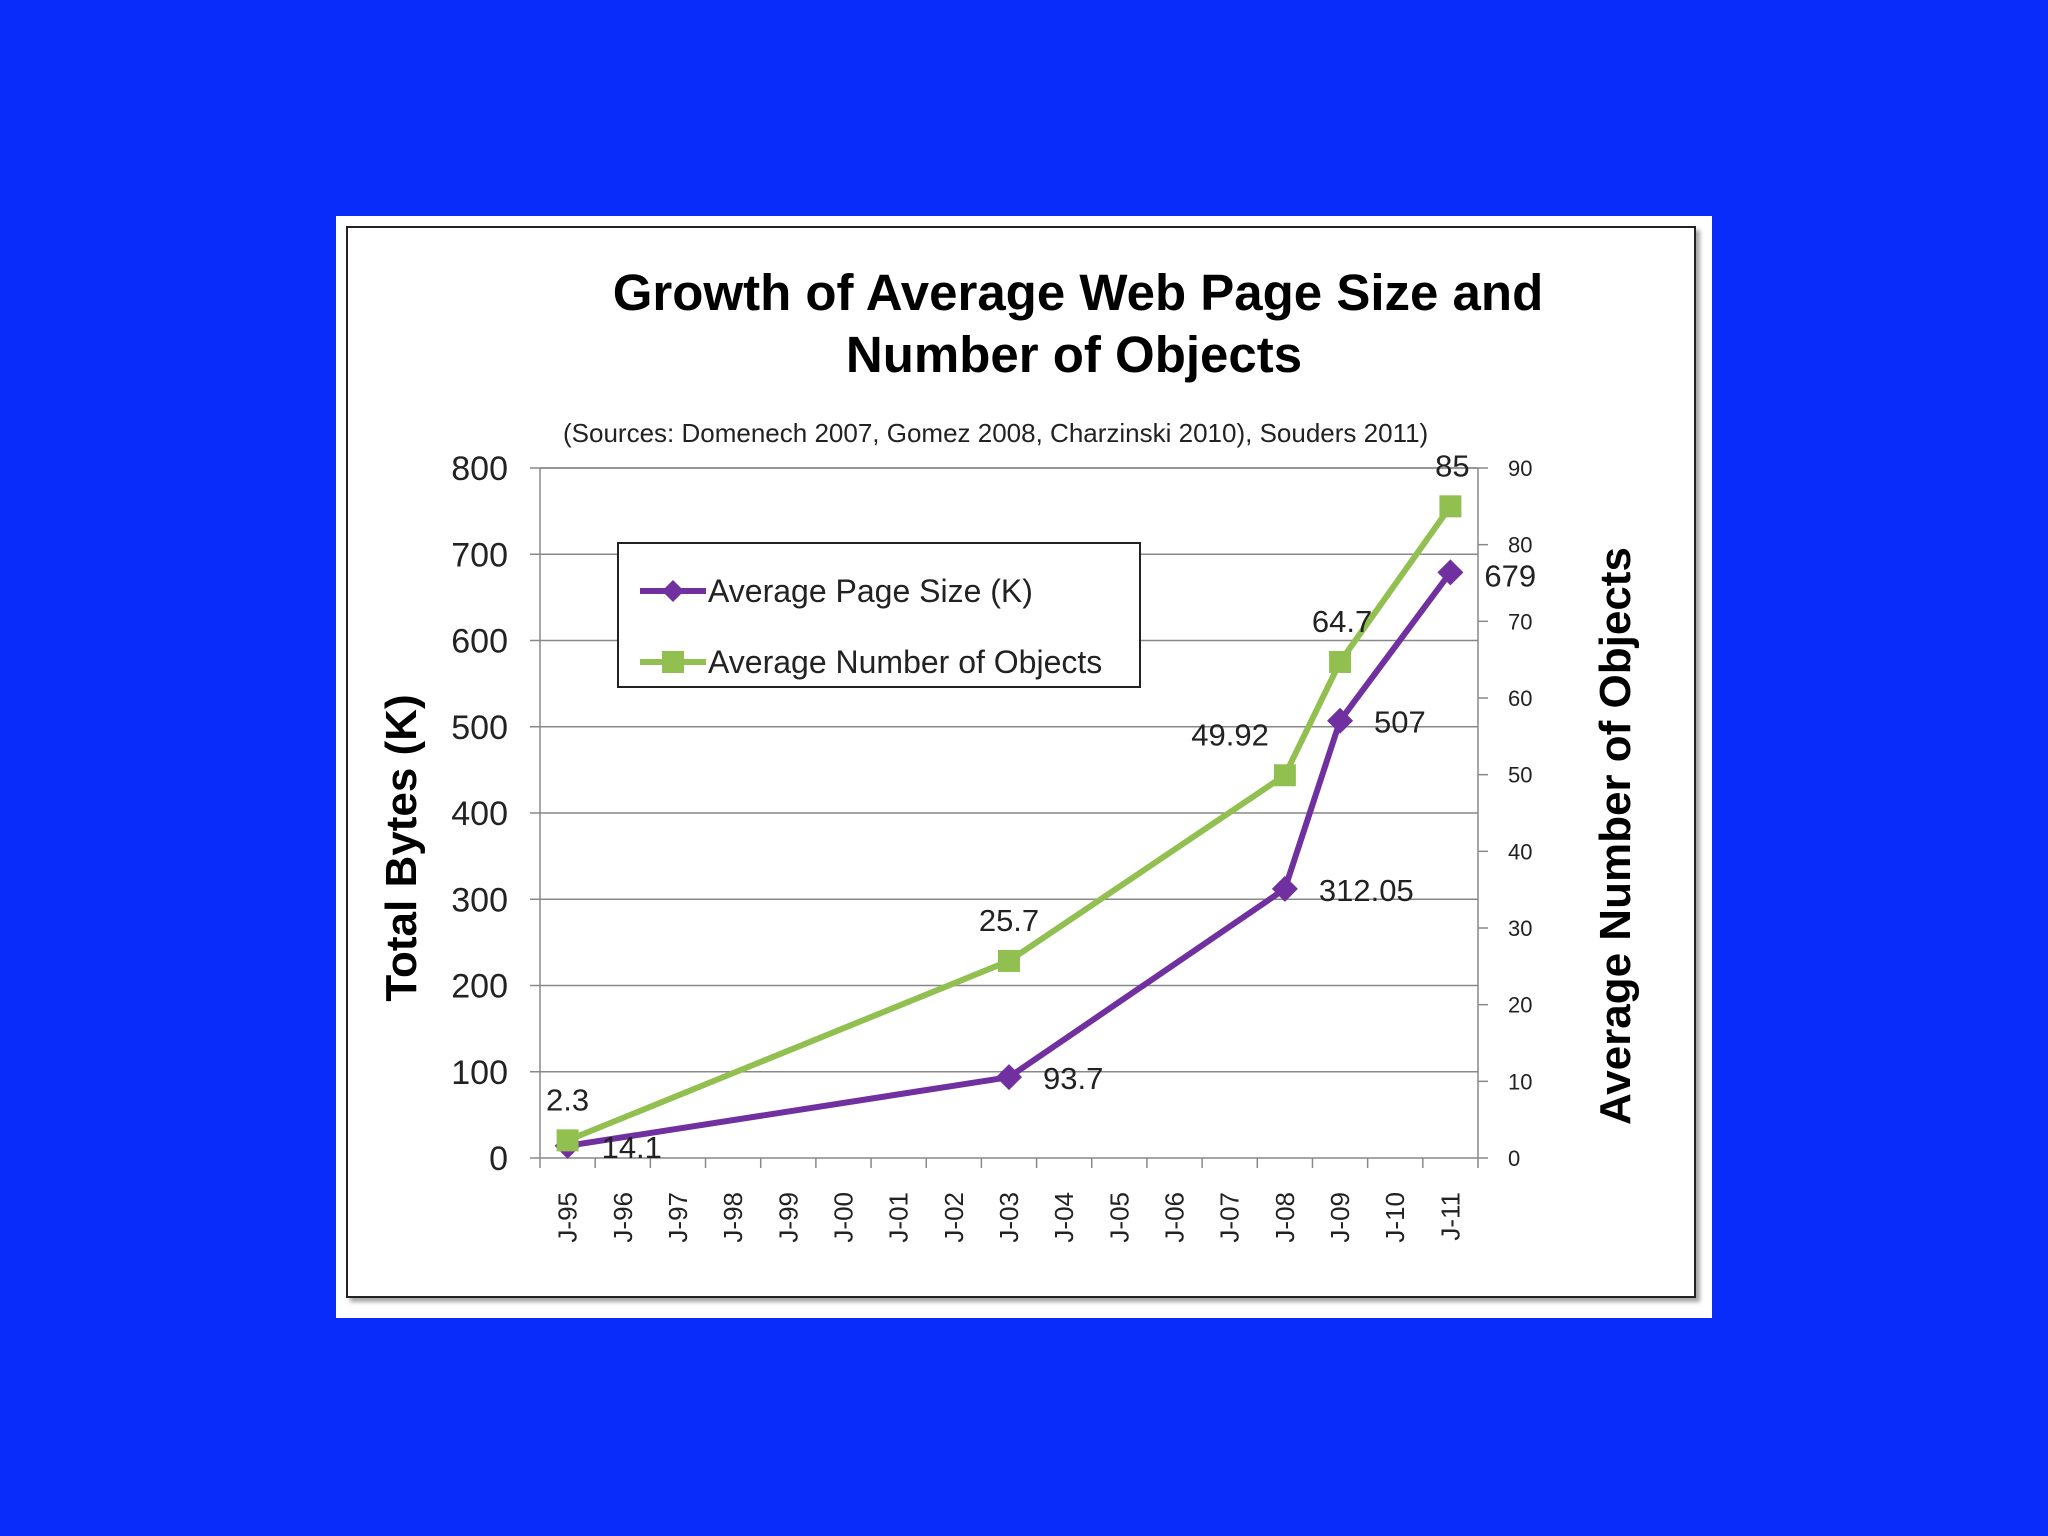 This screenshot has width=2048, height=1536. What do you see at coordinates (1074, 354) in the screenshot?
I see `chart-title-line2: Number of Objects` at bounding box center [1074, 354].